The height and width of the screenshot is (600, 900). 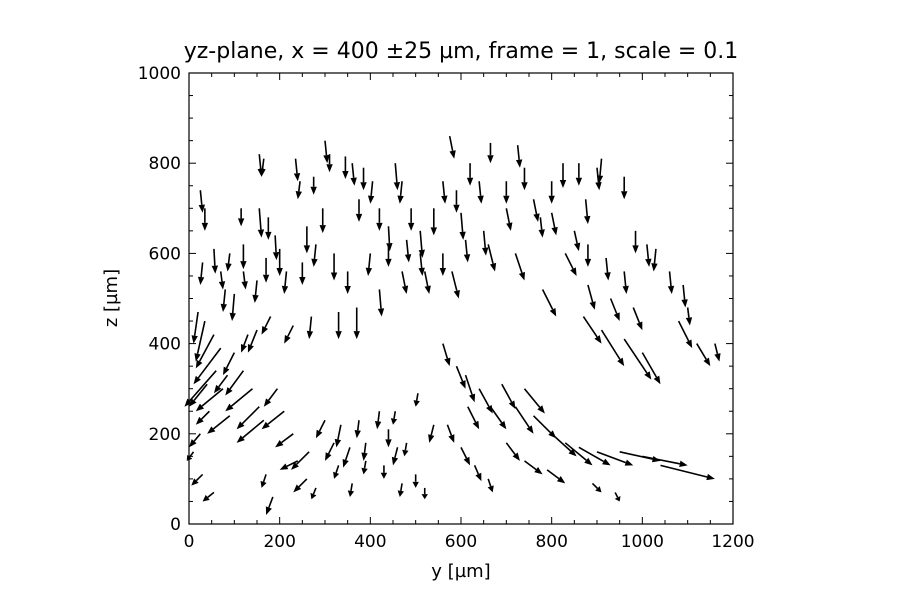 What do you see at coordinates (165, 345) in the screenshot?
I see `y-tick-label: 400` at bounding box center [165, 345].